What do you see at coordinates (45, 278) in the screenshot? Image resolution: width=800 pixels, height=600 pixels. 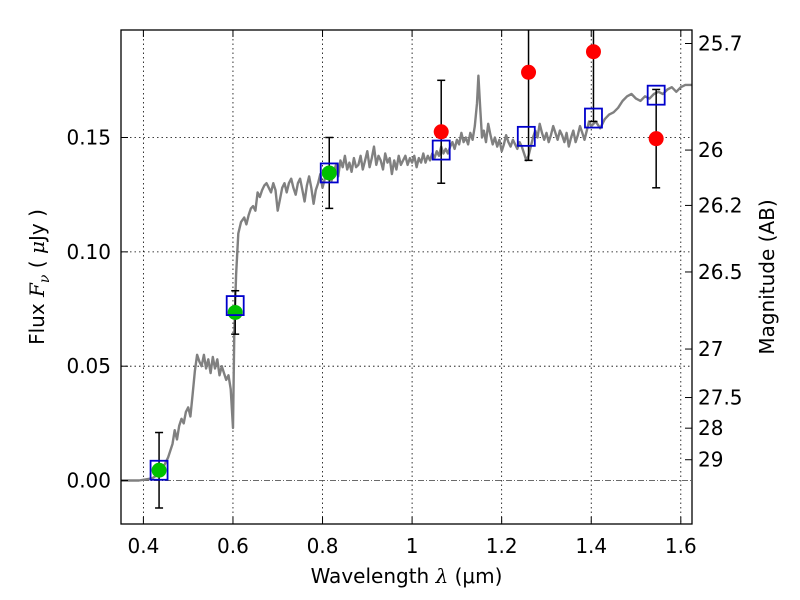 I see `y-axis-label-subscript: ν` at bounding box center [45, 278].